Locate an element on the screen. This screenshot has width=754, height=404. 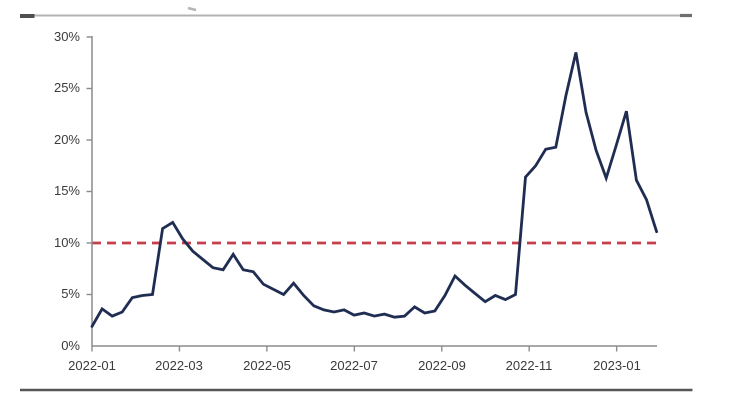
y-axis-label: 5% is located at coordinates (70, 293).